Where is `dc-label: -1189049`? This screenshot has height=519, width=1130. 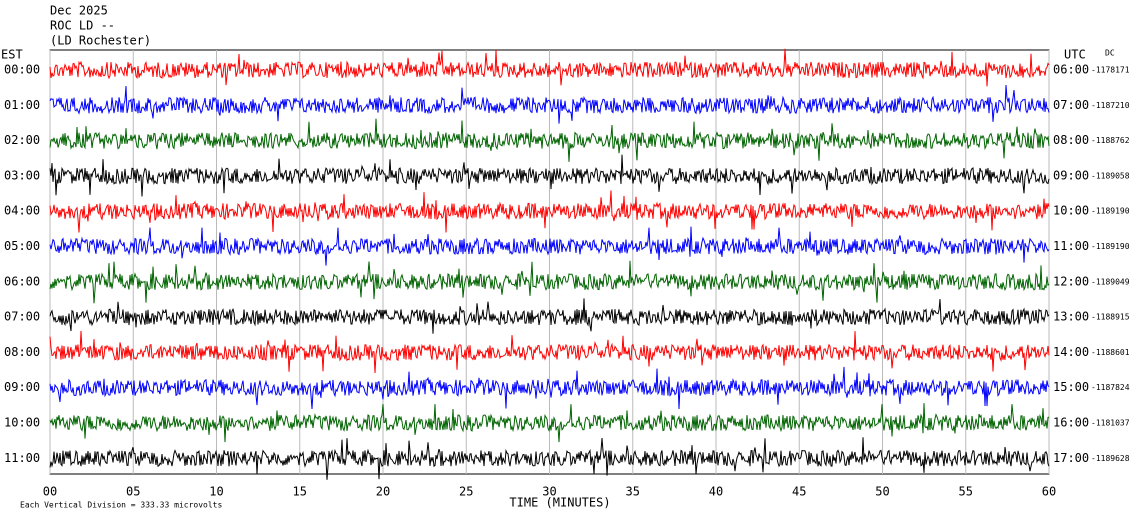 dc-label: -1189049 is located at coordinates (1110, 281).